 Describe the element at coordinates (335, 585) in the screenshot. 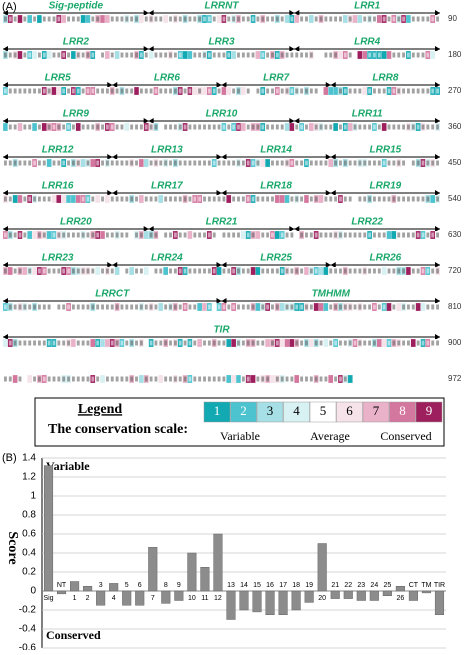

I see `x-tick-label: 21` at that location.